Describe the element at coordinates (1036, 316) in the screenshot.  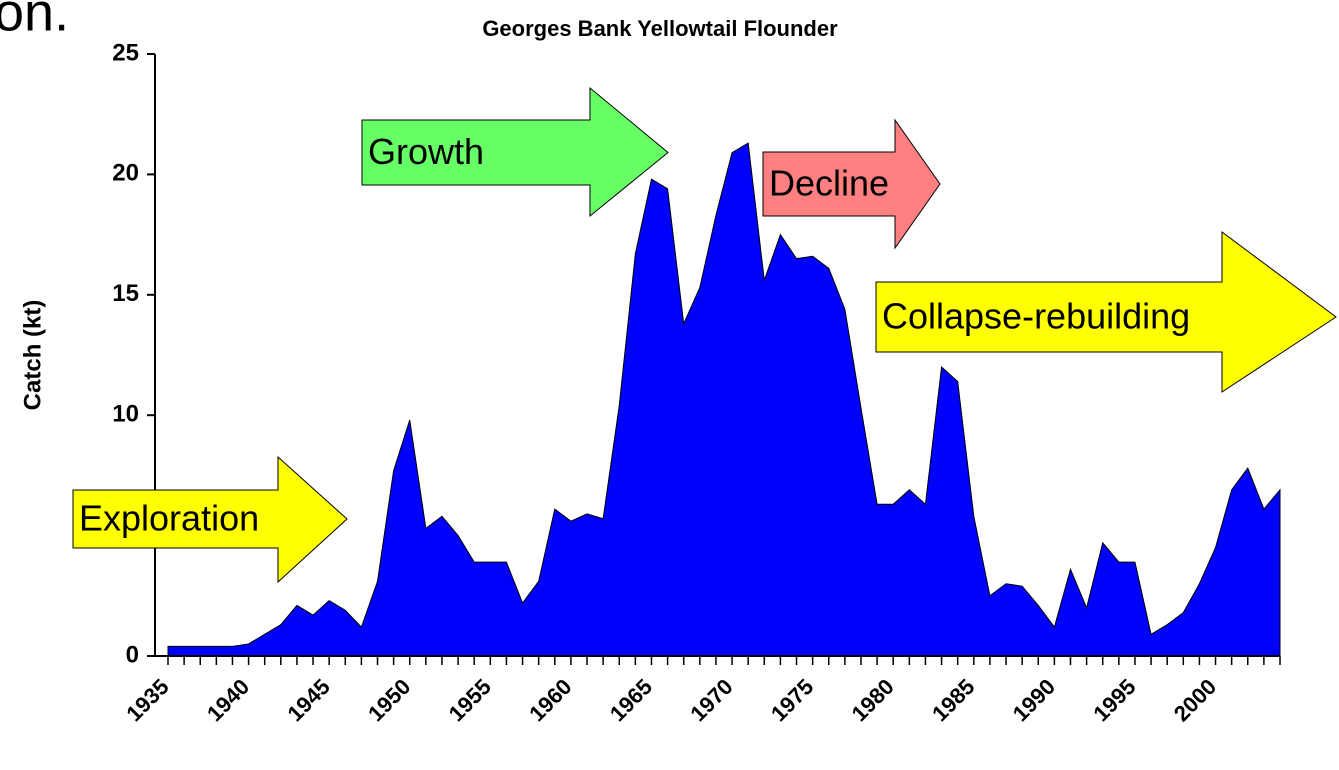
I see `annotation-label: Collapse-rebuilding` at that location.